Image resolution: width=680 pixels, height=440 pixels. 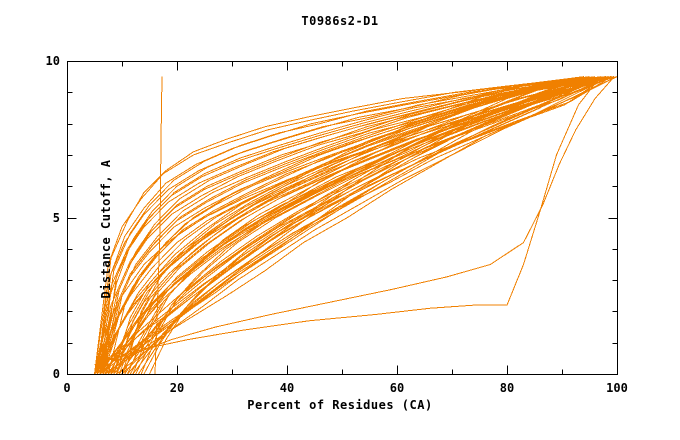 I want to click on x-tick-label: 20, so click(x=177, y=388).